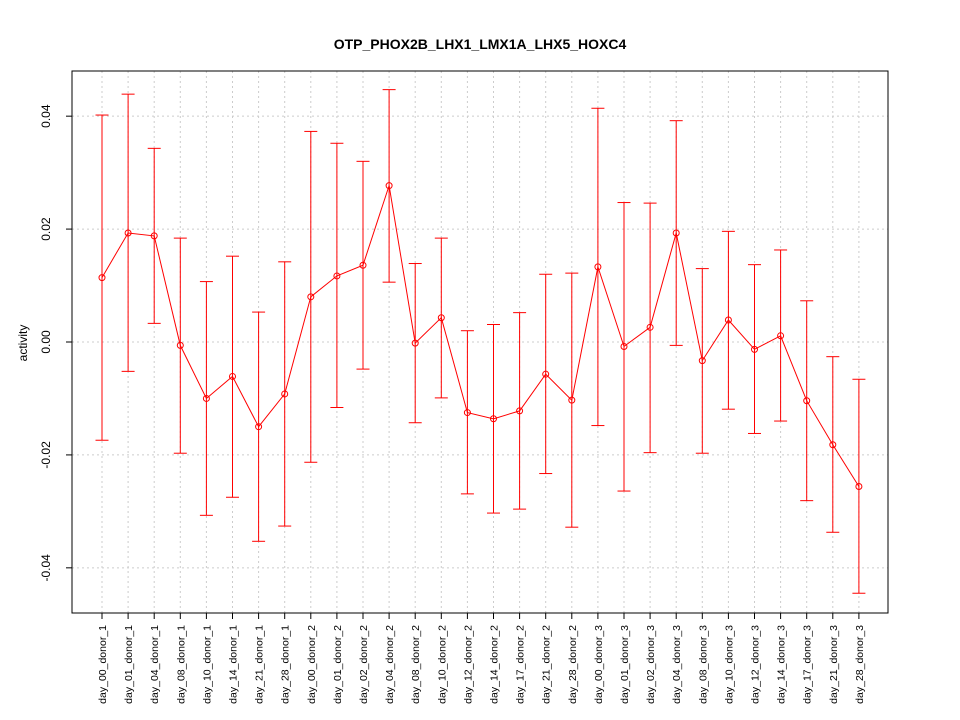  I want to click on x-tick-label: day_28_donor_2, so click(573, 664).